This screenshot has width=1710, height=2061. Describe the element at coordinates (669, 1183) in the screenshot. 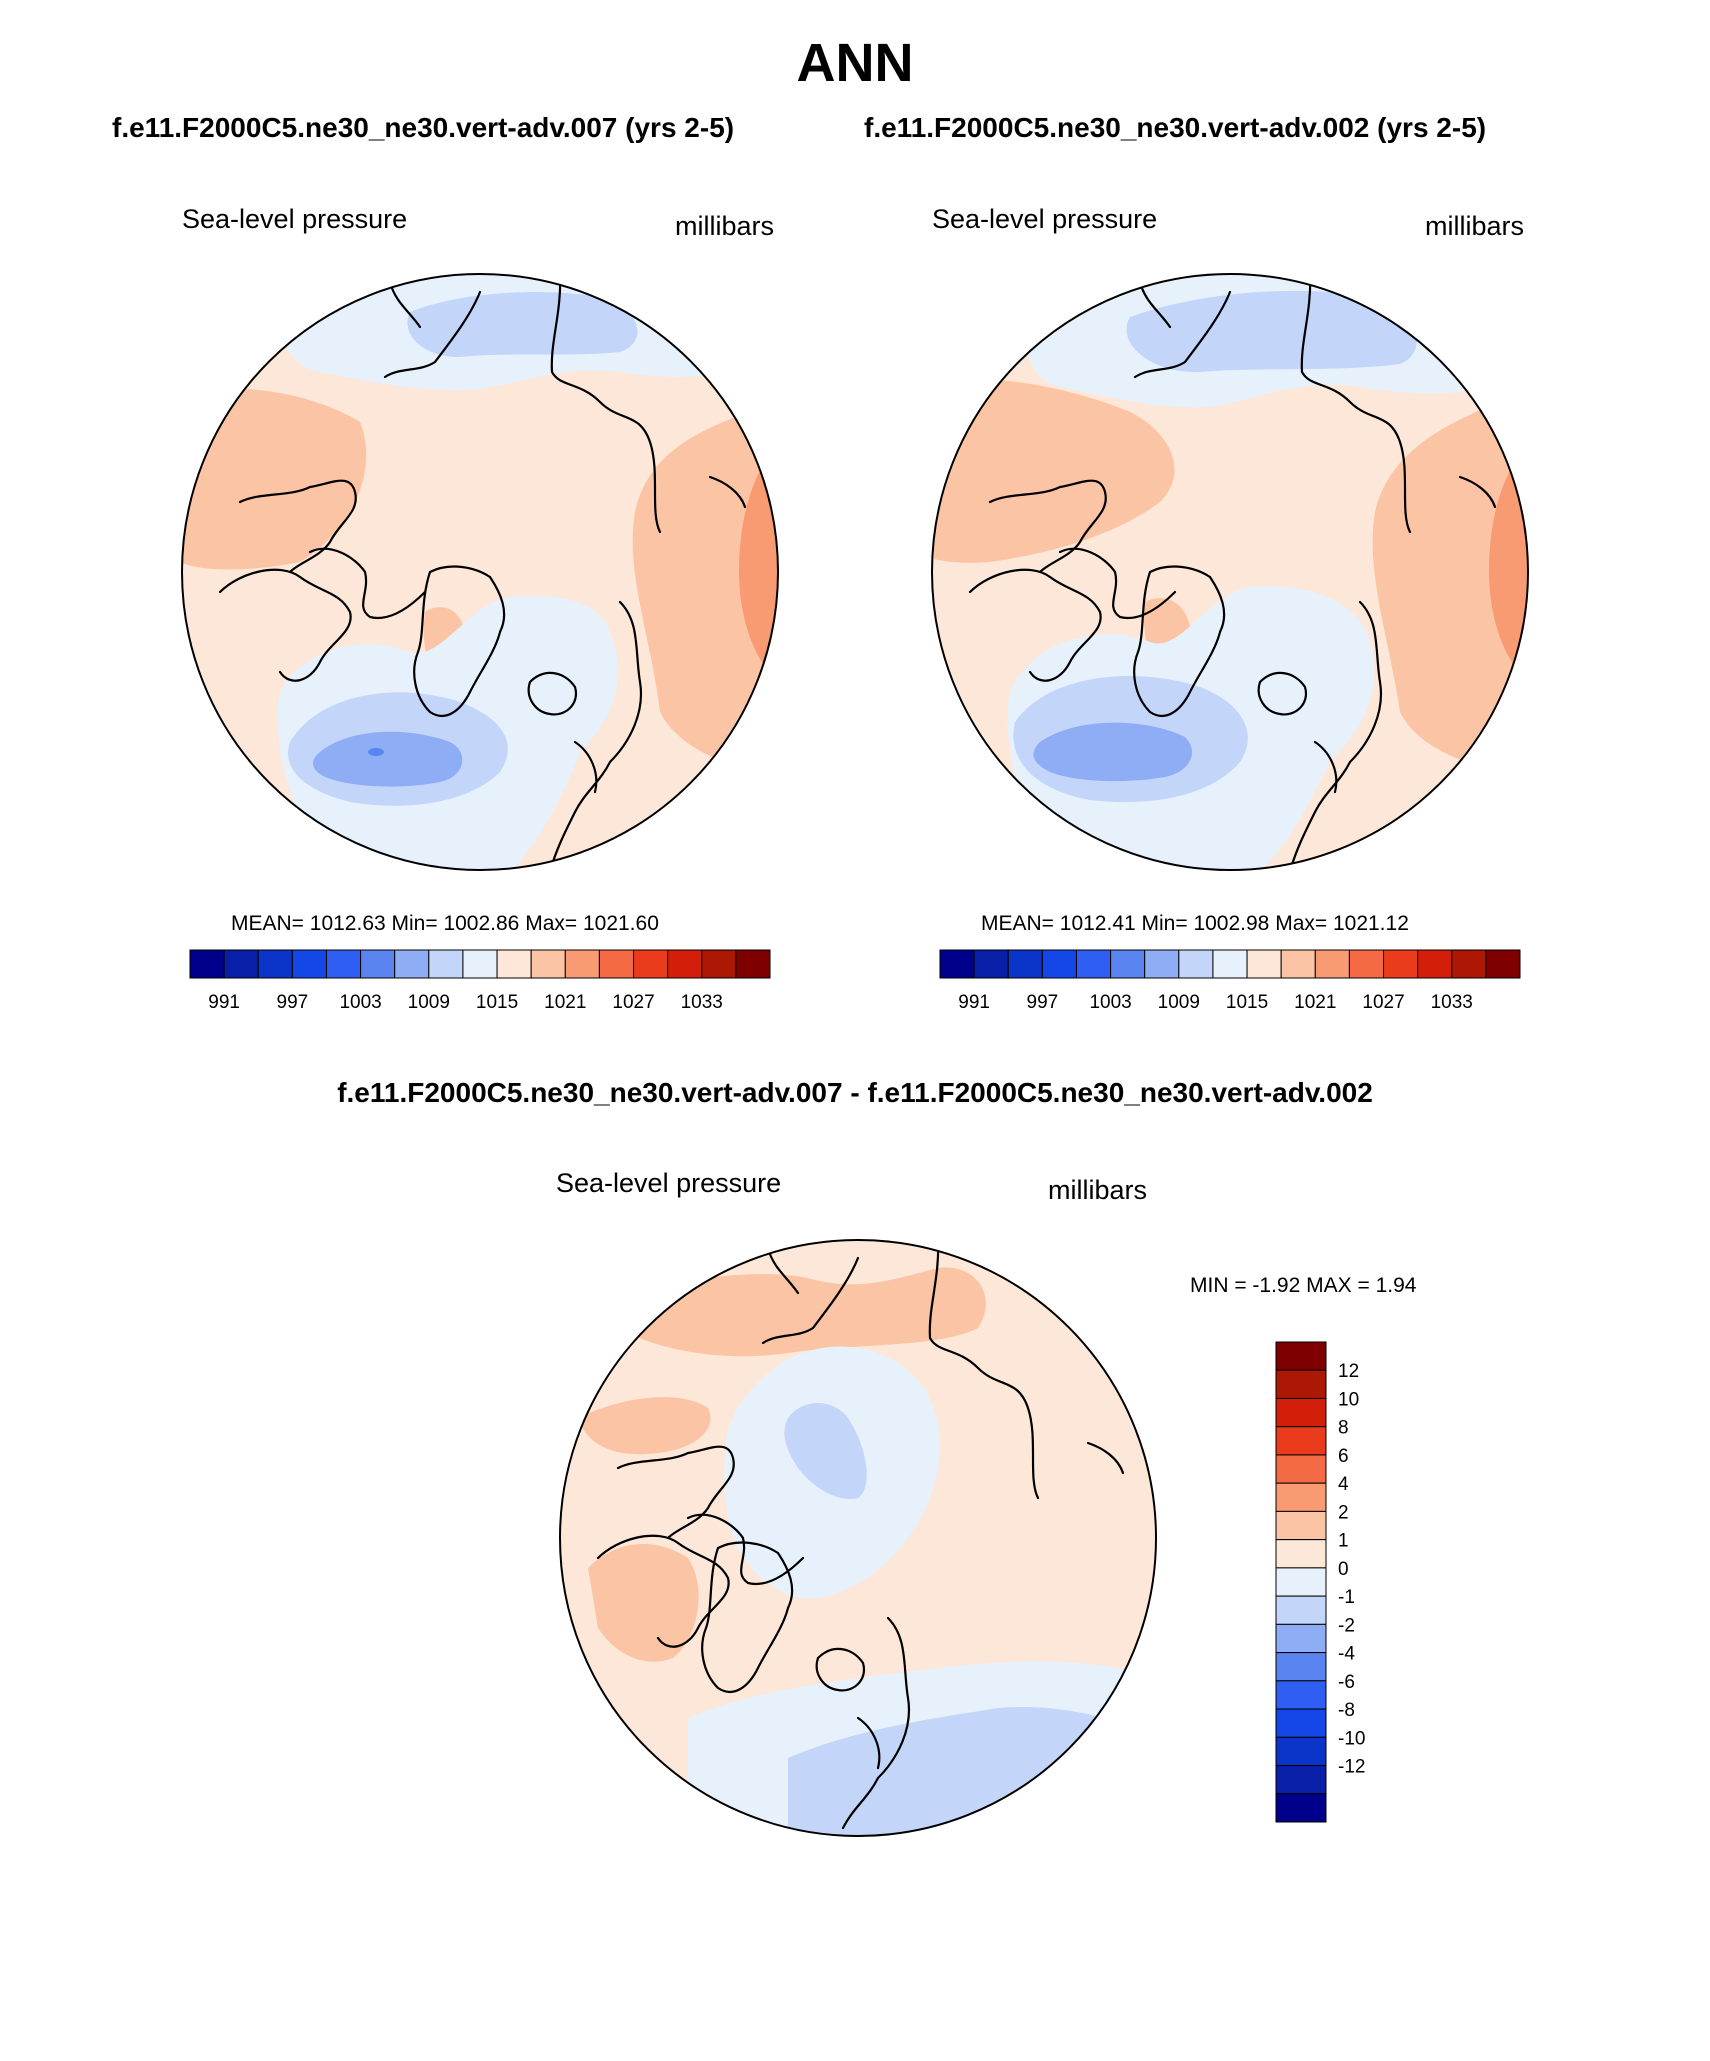

I see `difference-variable-label: Sea-level pressure` at that location.